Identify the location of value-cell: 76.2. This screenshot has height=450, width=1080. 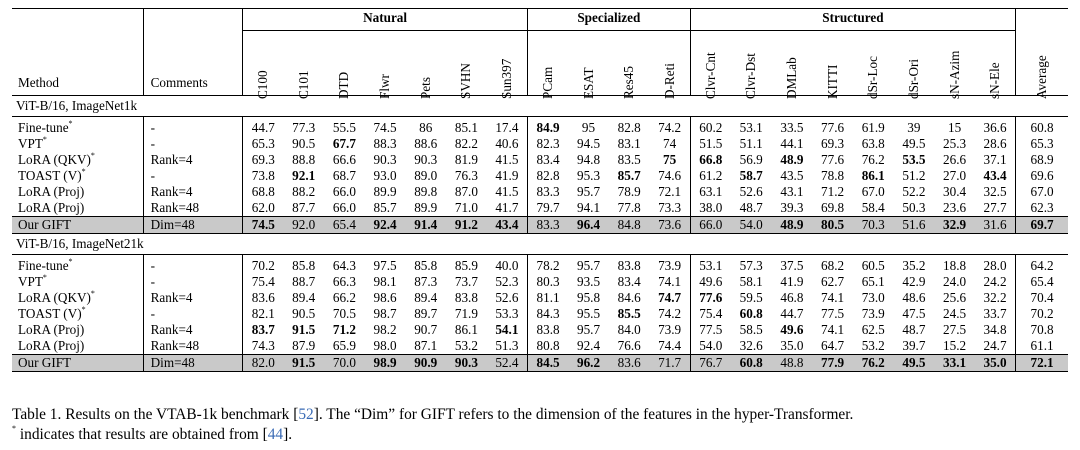
(873, 362).